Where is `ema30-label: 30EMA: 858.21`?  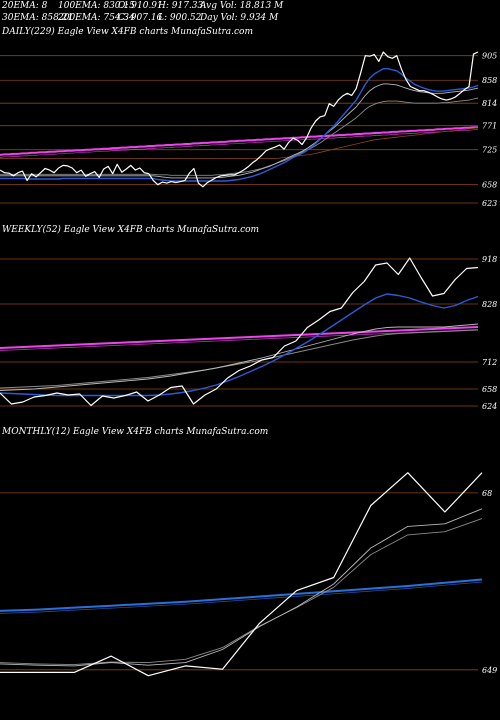
ema30-label: 30EMA: 858.21 is located at coordinates (38, 18).